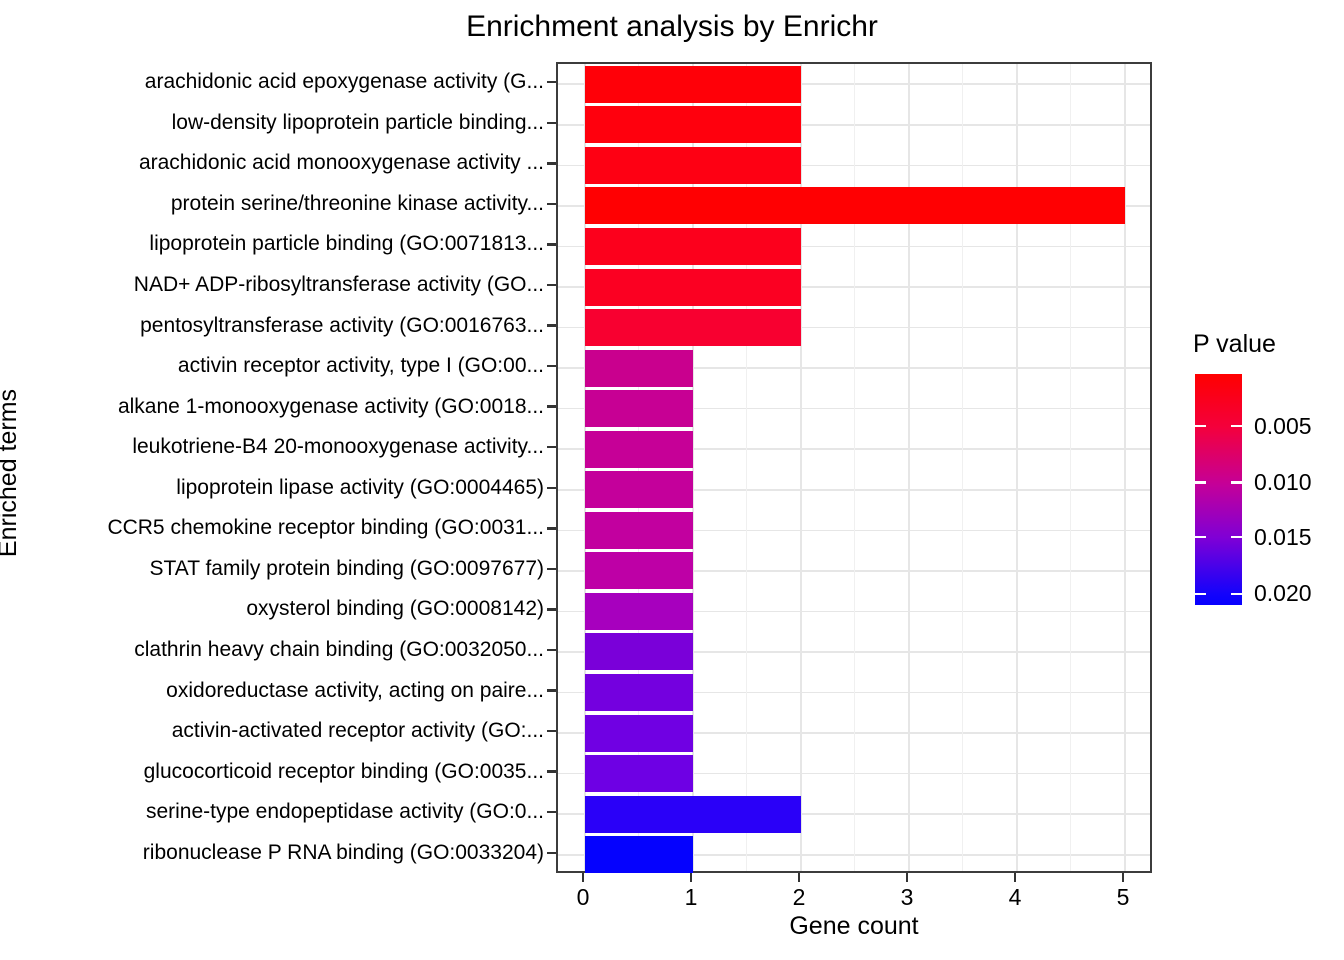  Describe the element at coordinates (854, 926) in the screenshot. I see `x-axis-title: Gene count` at that location.